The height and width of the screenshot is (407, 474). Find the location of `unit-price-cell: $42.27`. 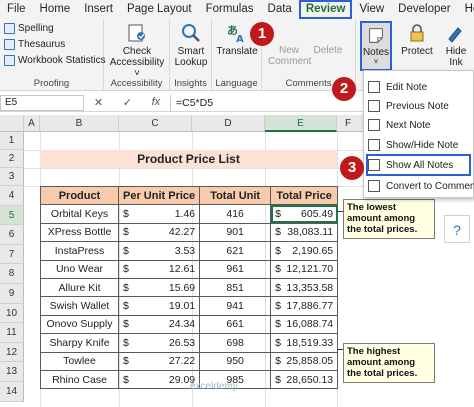

unit-price-cell: $42.27 is located at coordinates (159, 232).